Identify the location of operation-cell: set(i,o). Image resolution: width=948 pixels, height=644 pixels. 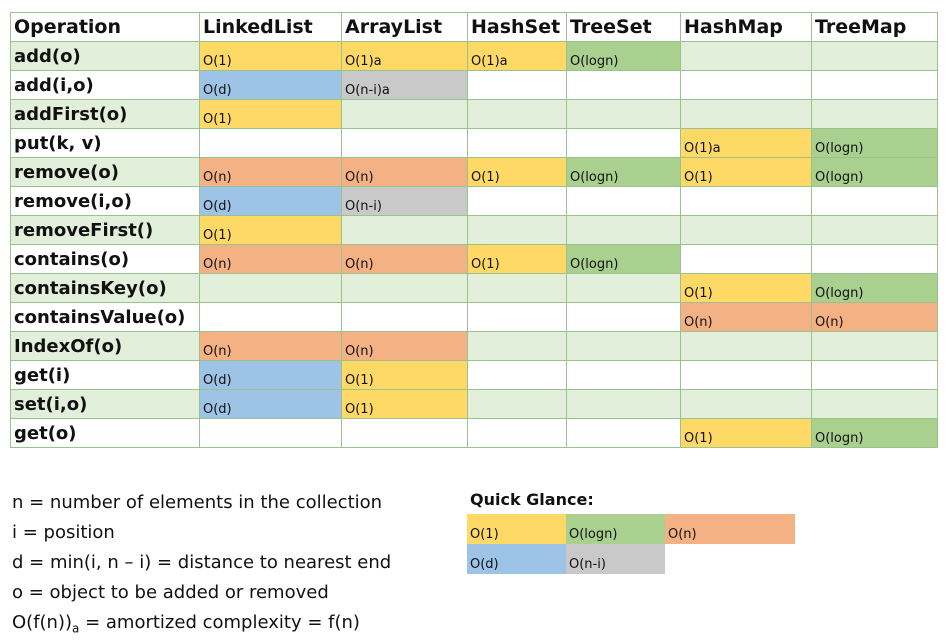
(105, 404).